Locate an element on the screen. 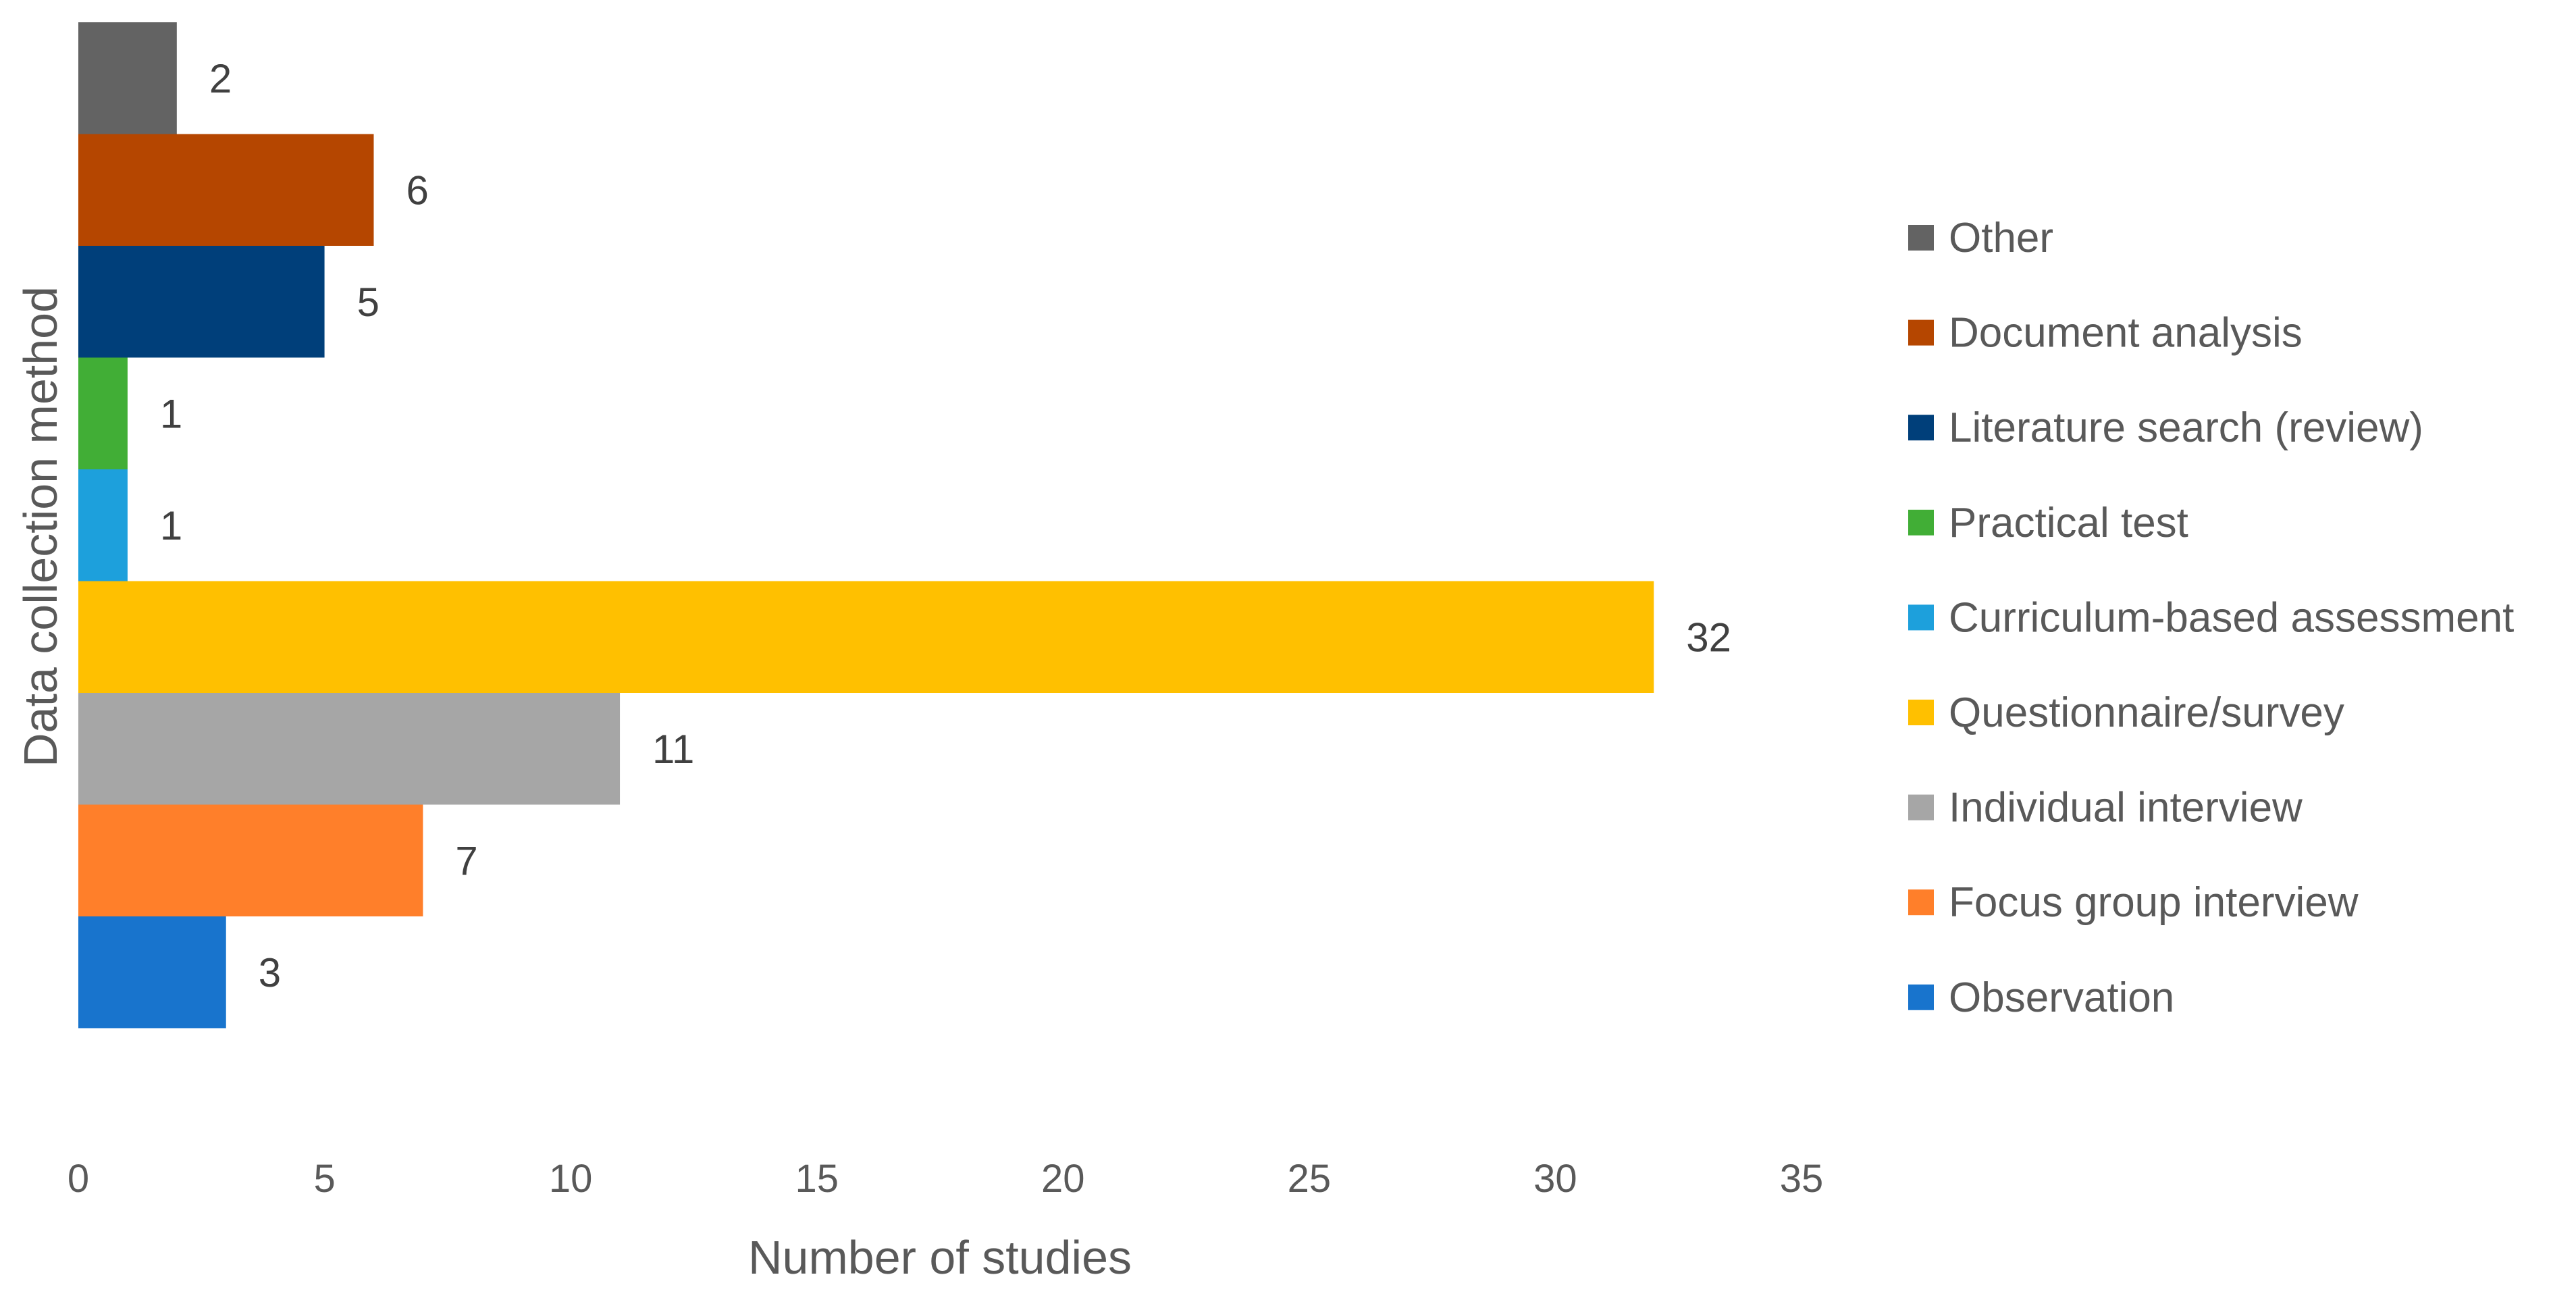 The image size is (2576, 1302). legend-item-curriculum-based-assessment: Curriculum-based assessment is located at coordinates (2211, 617).